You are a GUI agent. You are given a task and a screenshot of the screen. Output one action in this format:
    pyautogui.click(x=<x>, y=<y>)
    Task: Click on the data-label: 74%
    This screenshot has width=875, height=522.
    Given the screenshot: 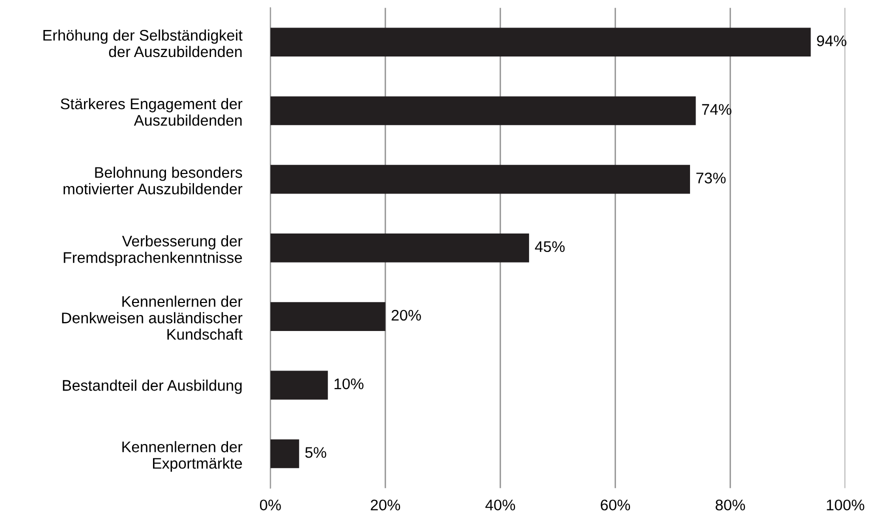 What is the action you would take?
    pyautogui.click(x=717, y=109)
    